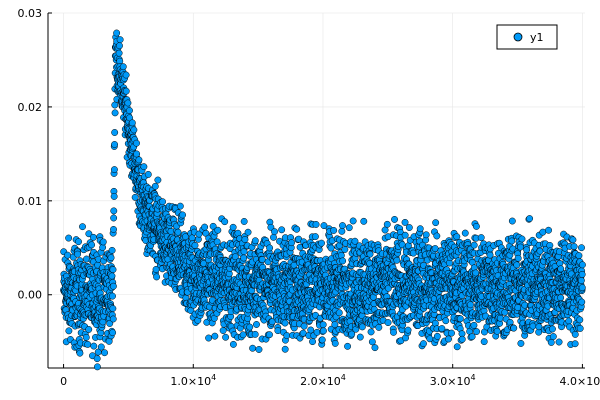 The height and width of the screenshot is (400, 600). Describe the element at coordinates (30, 107) in the screenshot. I see `y-tick-label-2: 0.02` at that location.